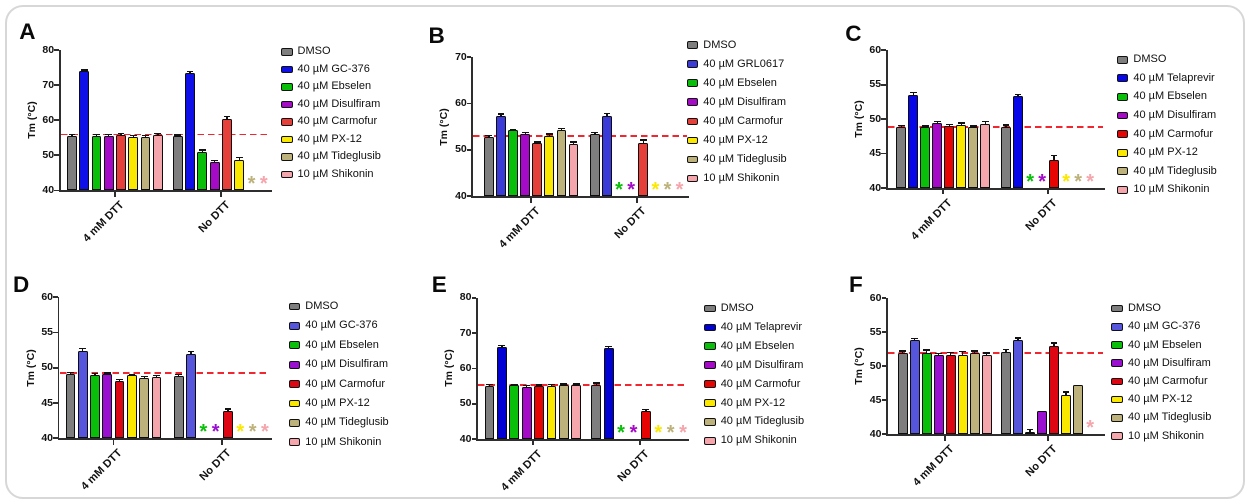  Describe the element at coordinates (1164, 326) in the screenshot. I see `legend-label: 40 µM GC-376` at that location.